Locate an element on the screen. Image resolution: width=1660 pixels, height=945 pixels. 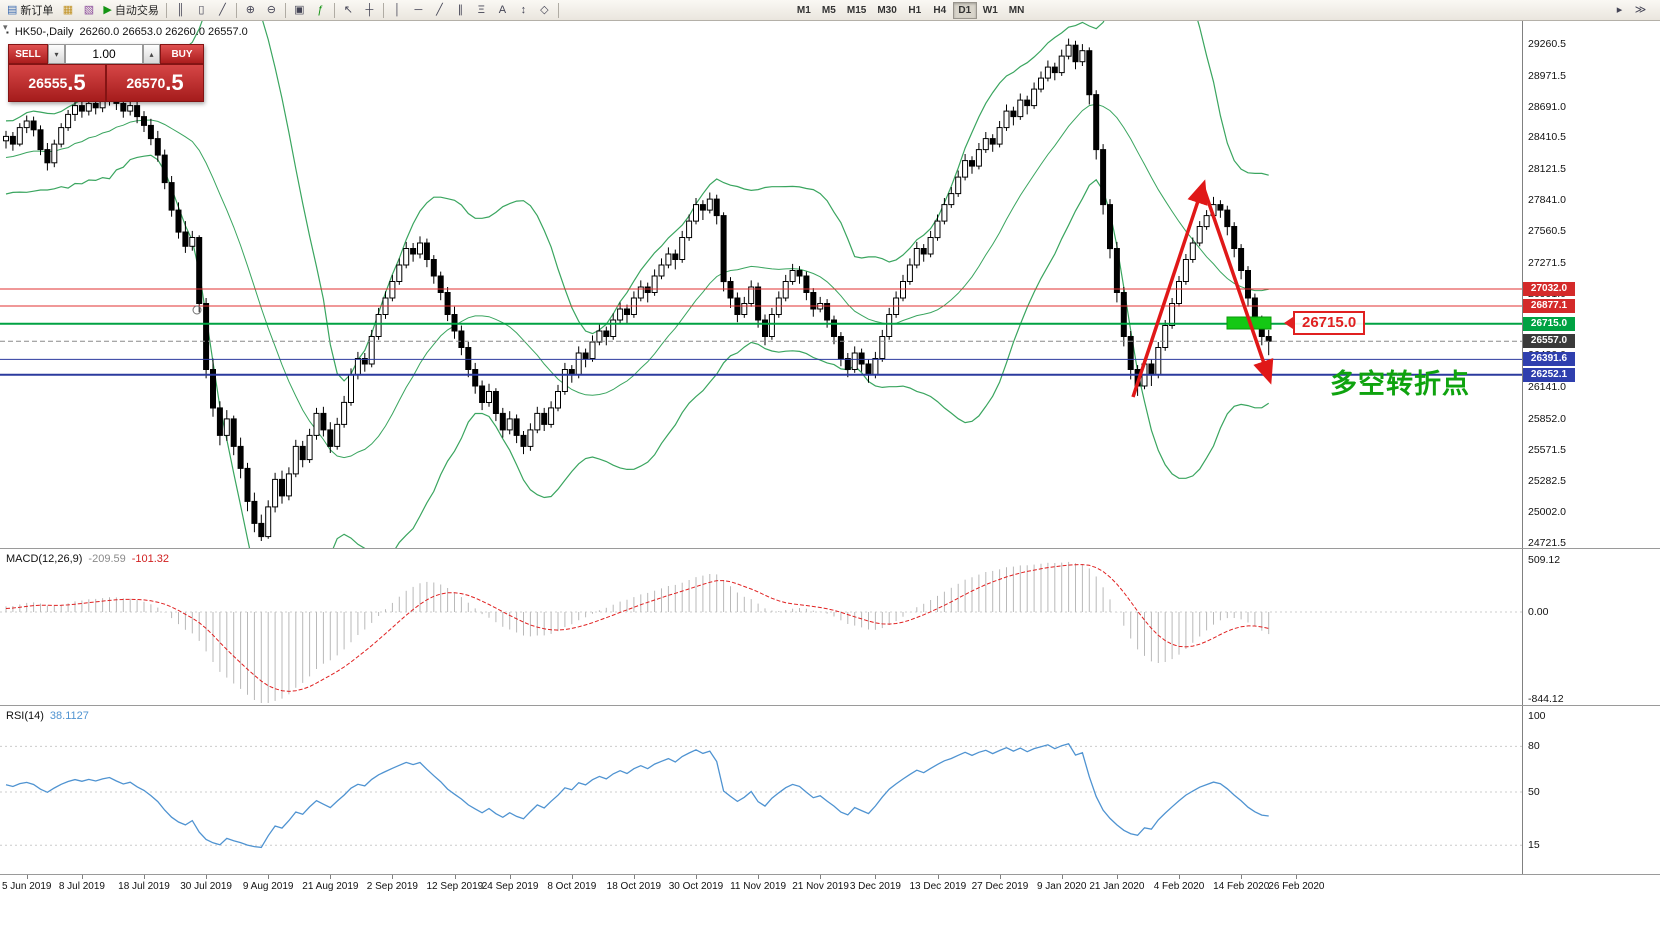
timeframe-button-m15: M15 is located at coordinates (856, 10).